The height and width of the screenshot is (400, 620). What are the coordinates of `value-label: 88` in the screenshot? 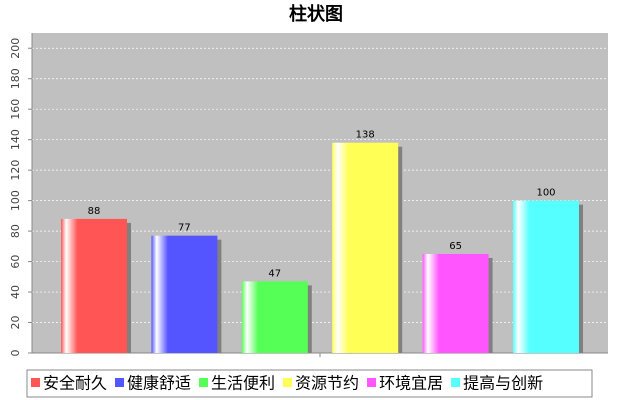 It's located at (94, 211).